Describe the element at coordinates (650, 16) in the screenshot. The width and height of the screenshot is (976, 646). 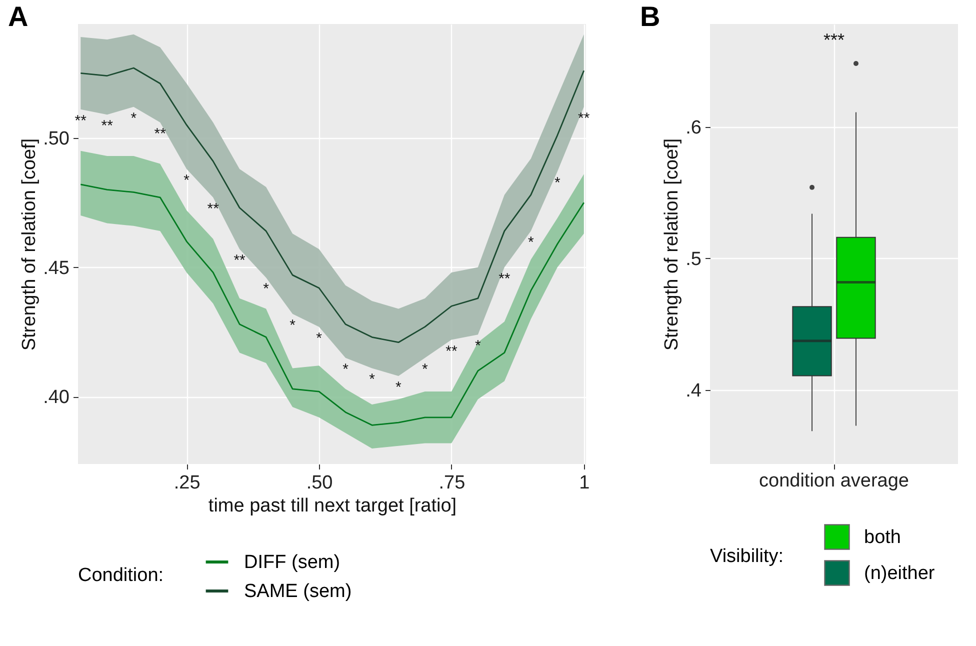
I see `chart-title: B` at that location.